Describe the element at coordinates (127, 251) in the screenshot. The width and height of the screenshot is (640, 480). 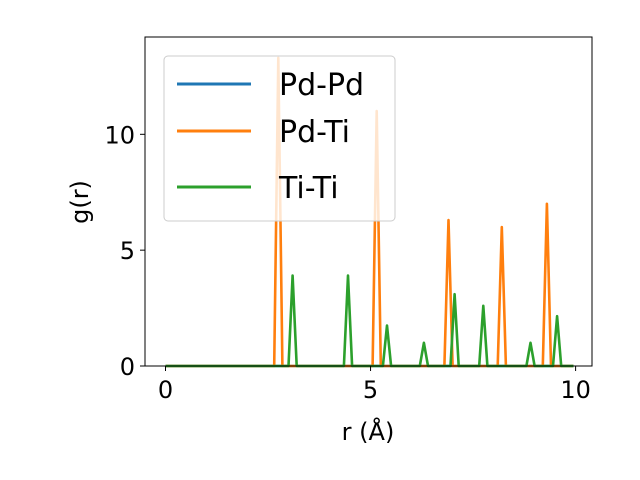
I see `y-tick-label: 5` at that location.